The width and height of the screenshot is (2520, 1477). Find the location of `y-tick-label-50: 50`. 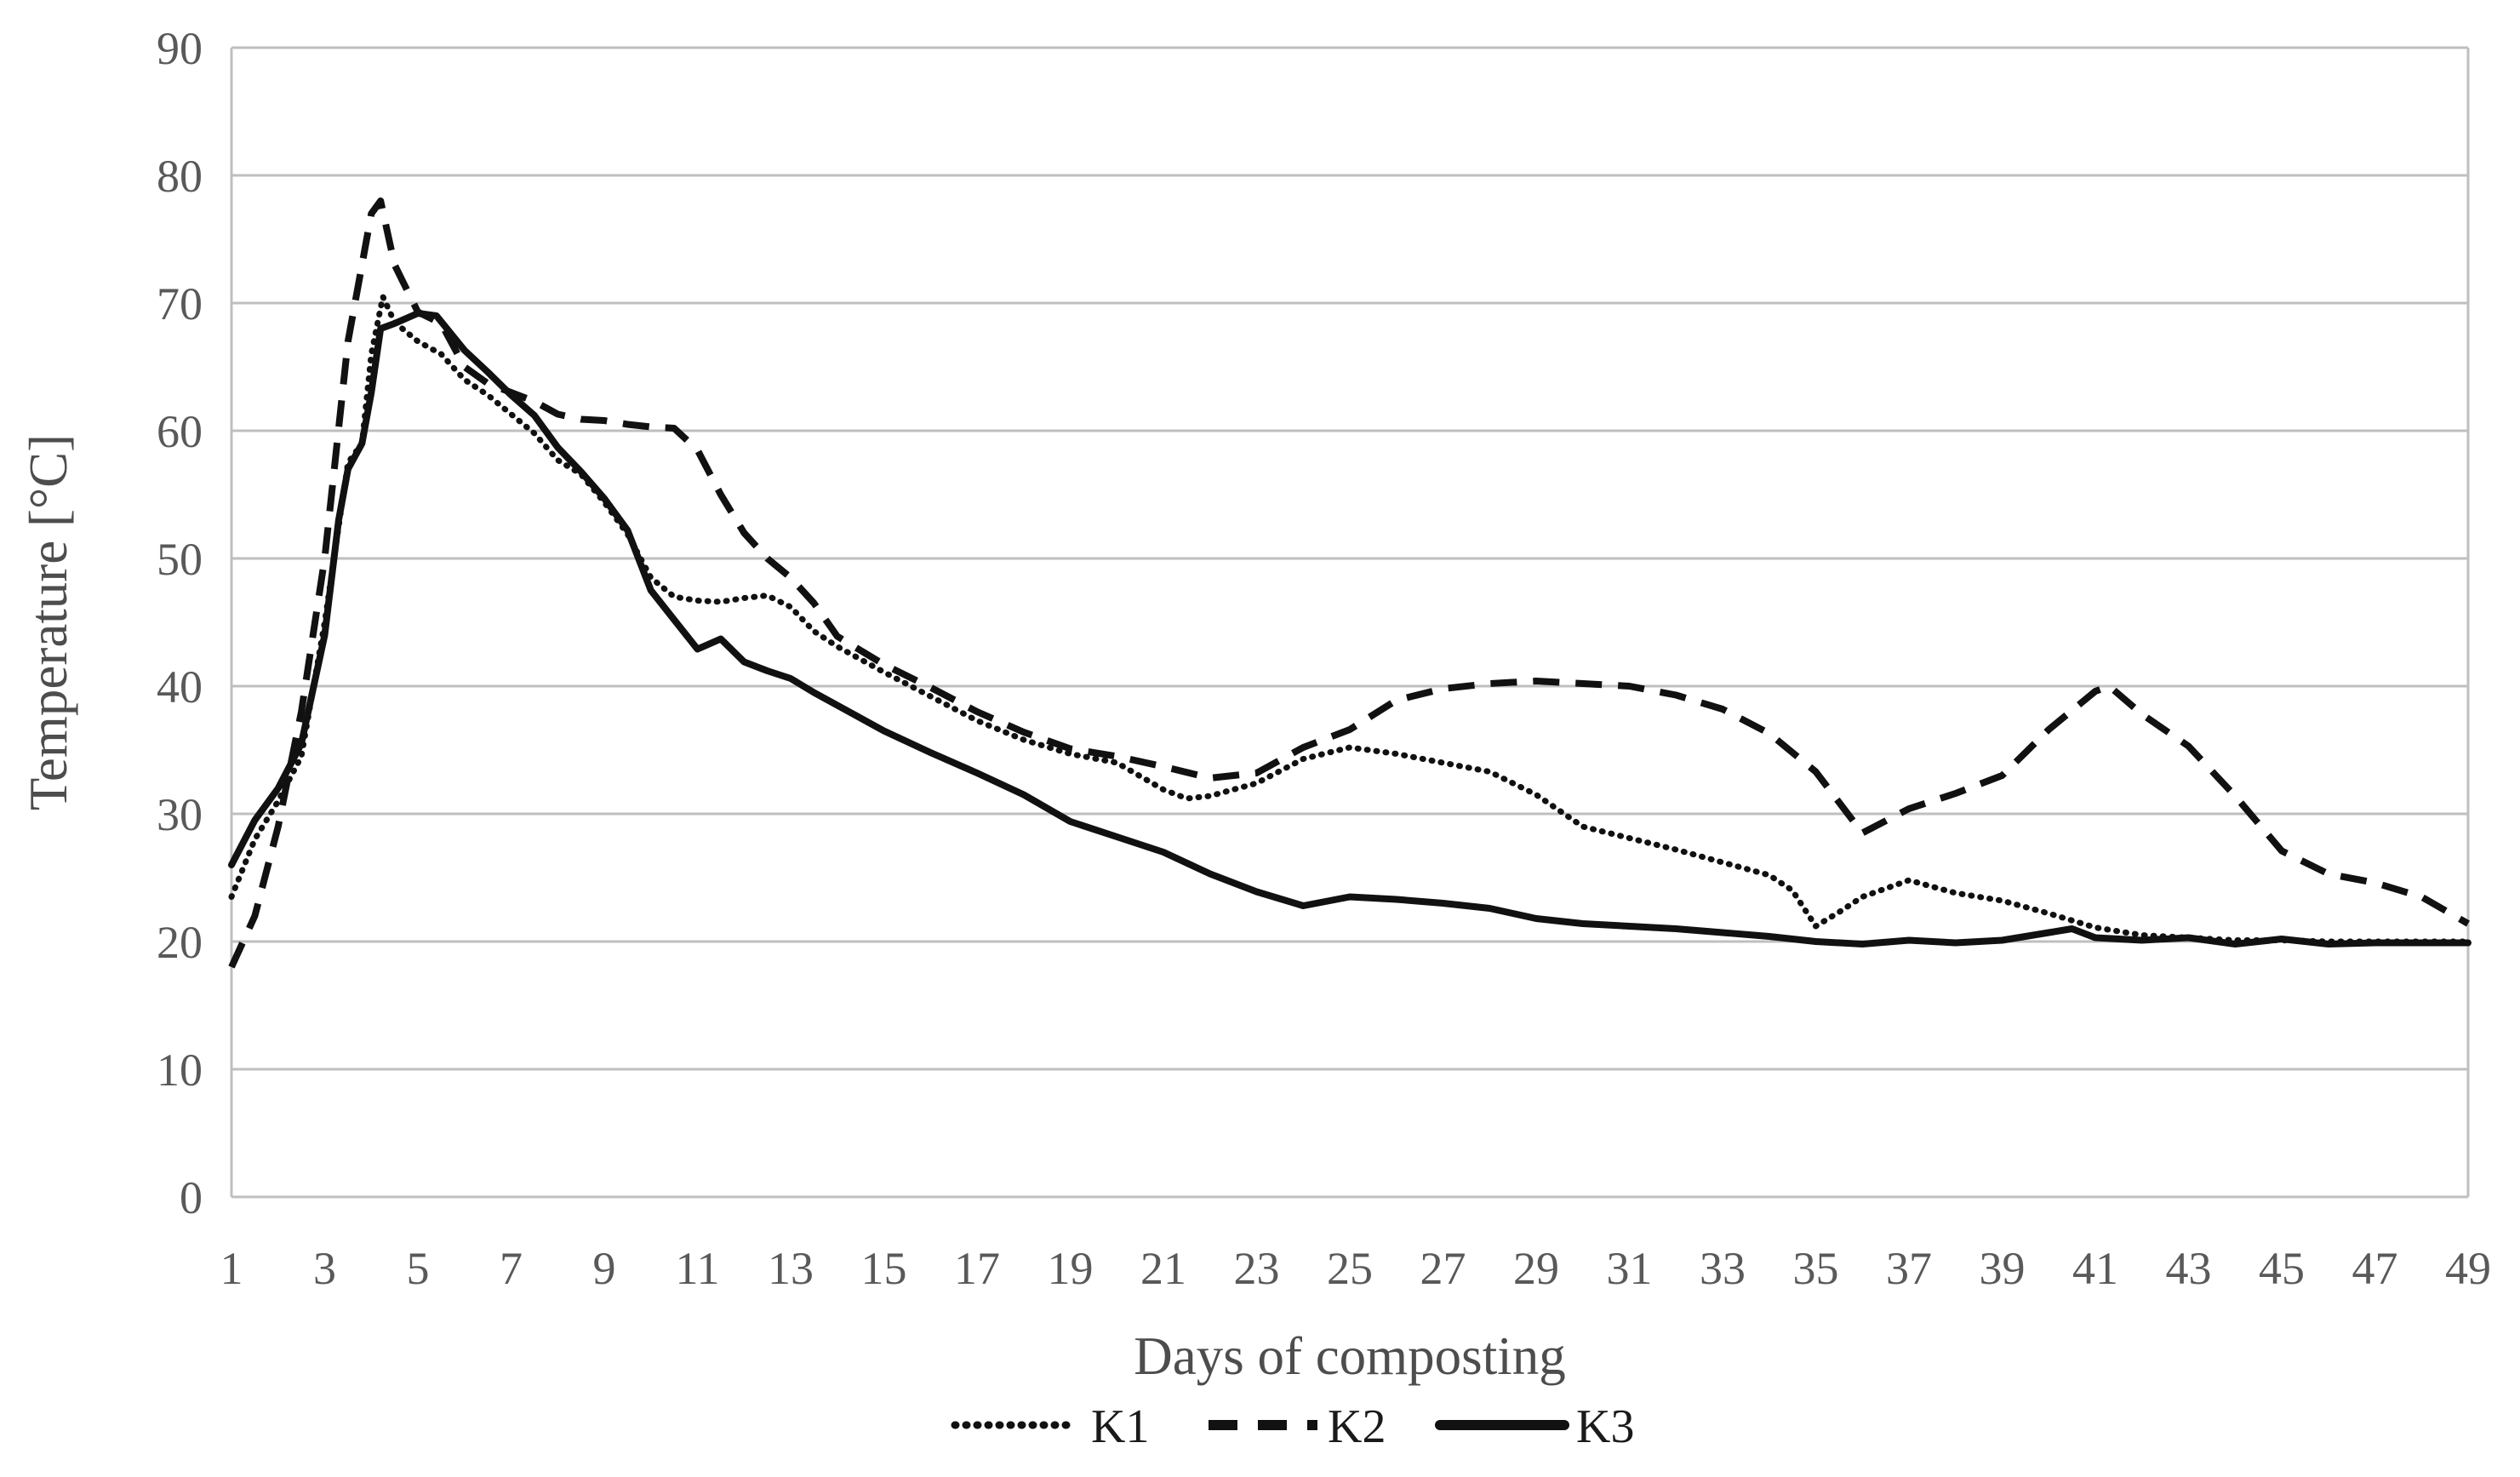

y-tick-label-50: 50 is located at coordinates (180, 559).